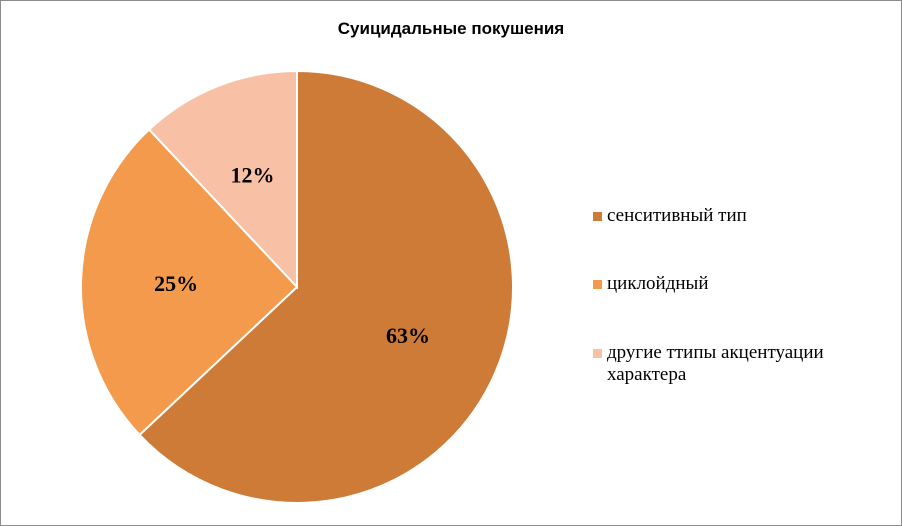 The height and width of the screenshot is (526, 902). What do you see at coordinates (715, 363) in the screenshot?
I see `legend-label: другие ттипы акцентуации характера` at bounding box center [715, 363].